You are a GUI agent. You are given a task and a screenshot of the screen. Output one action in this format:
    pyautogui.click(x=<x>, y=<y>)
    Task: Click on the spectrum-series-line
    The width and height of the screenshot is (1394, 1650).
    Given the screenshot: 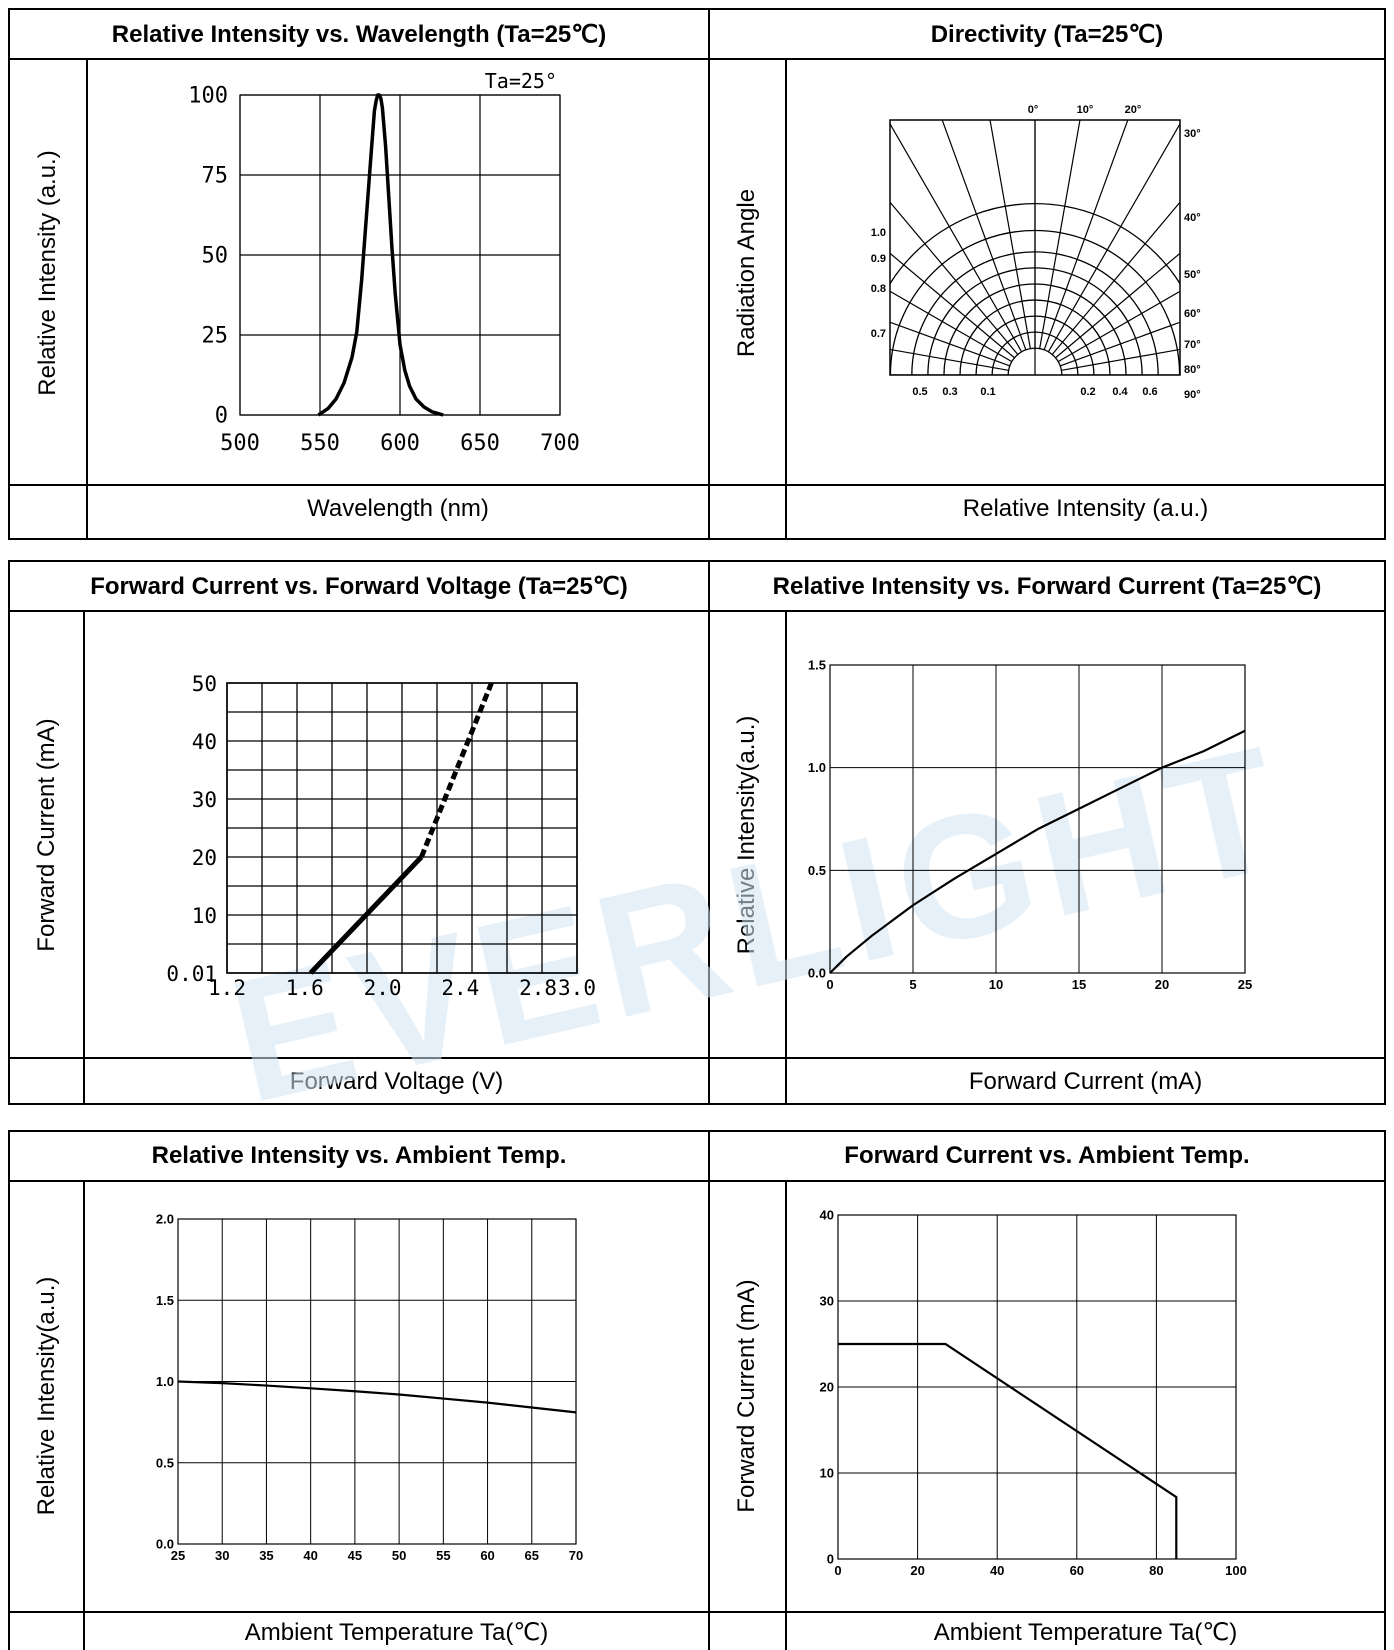 What is the action you would take?
    pyautogui.click(x=380, y=255)
    